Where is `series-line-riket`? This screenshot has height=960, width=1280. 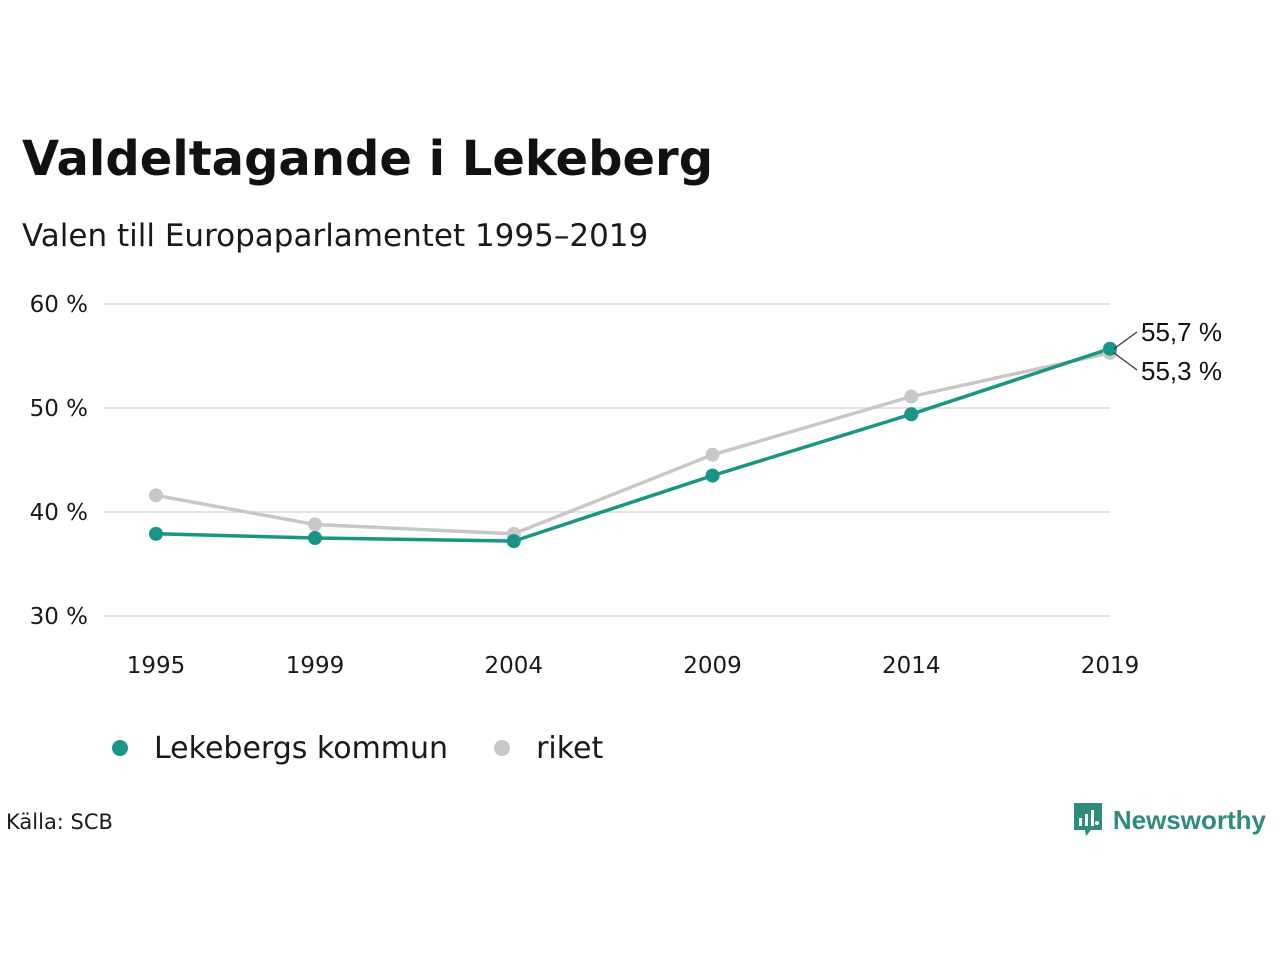 series-line-riket is located at coordinates (633, 443).